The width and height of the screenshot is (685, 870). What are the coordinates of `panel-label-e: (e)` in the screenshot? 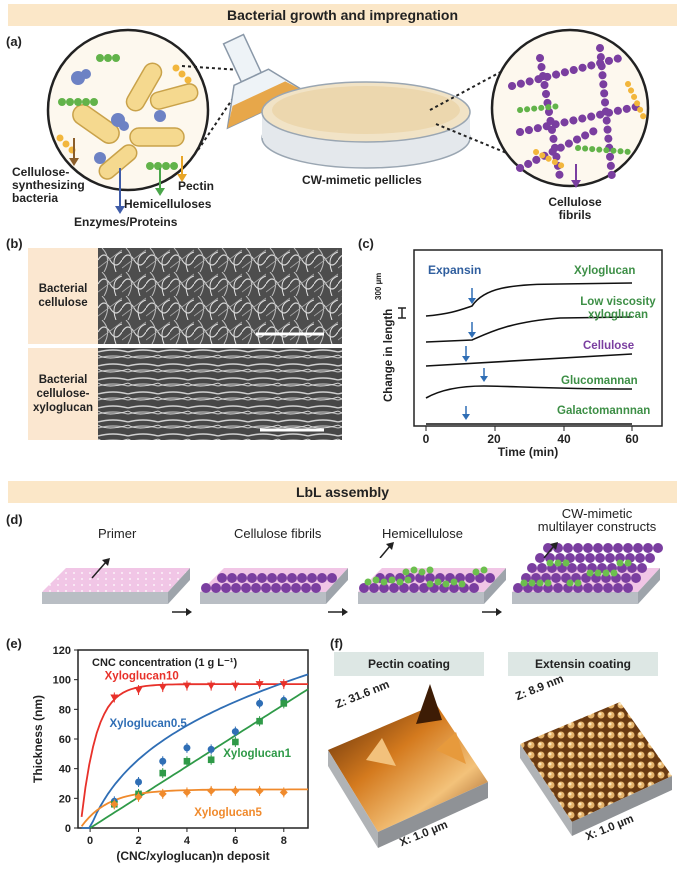 It's located at (14, 643).